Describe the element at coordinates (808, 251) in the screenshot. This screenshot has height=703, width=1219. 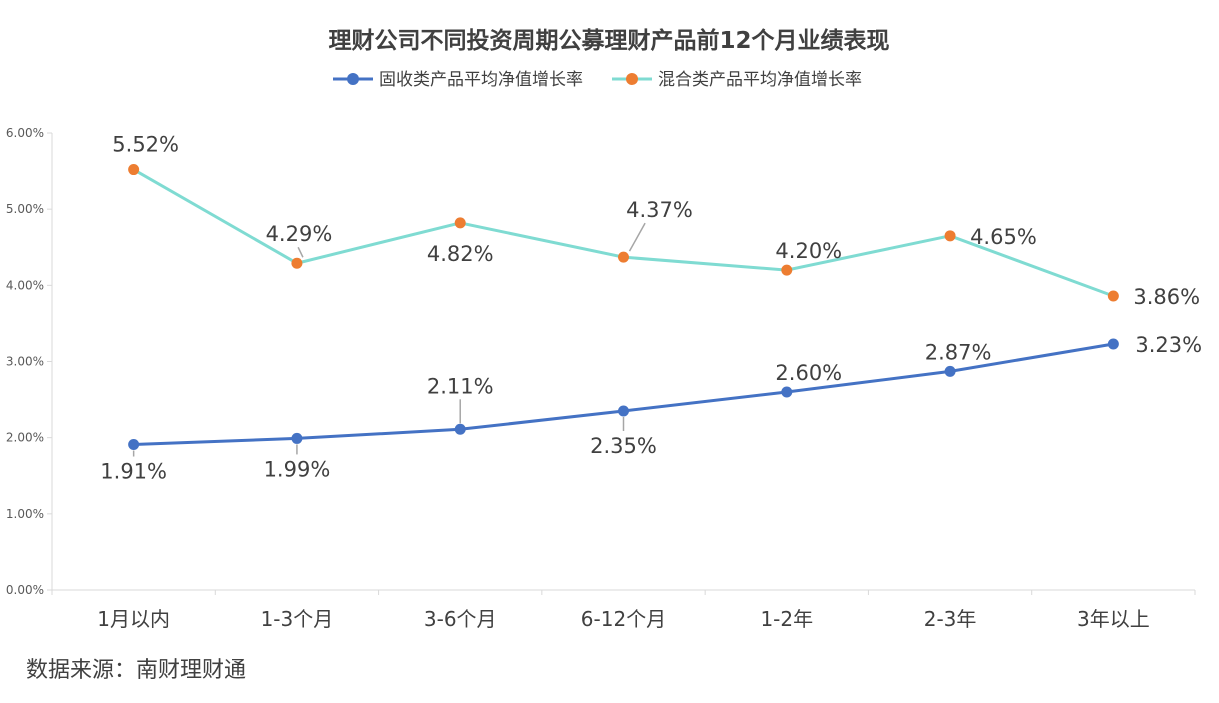
I see `data-label: 4.20%` at that location.